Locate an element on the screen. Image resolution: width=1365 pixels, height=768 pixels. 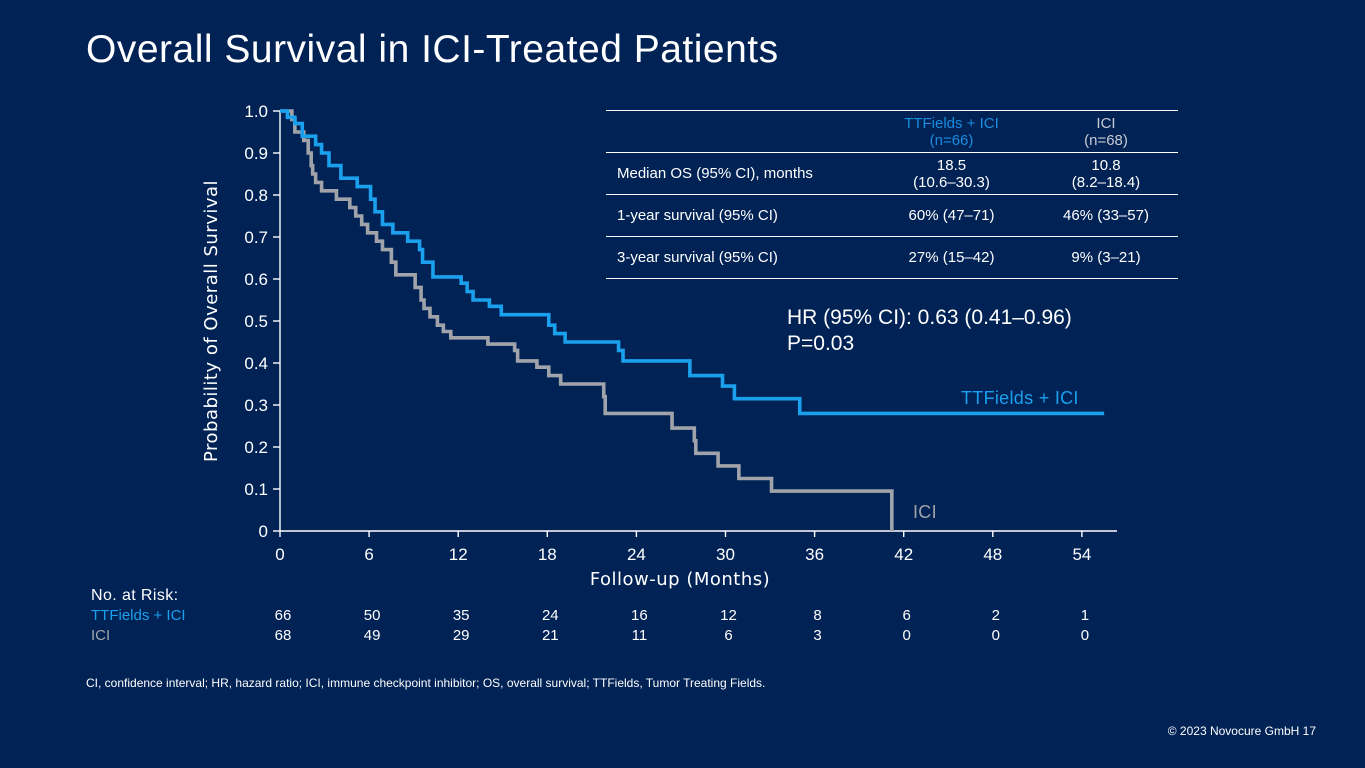
at-risk-value: 49 is located at coordinates (372, 635).